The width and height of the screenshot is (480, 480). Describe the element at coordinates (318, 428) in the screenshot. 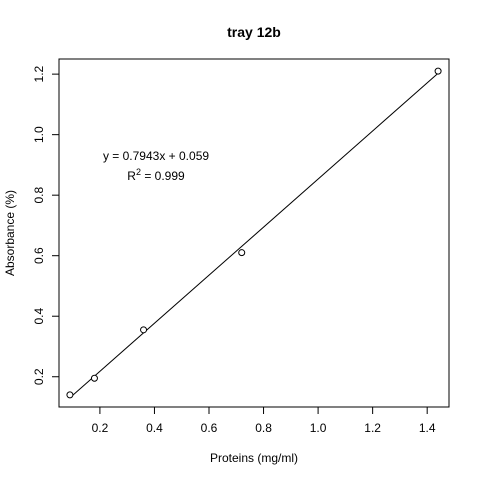

I see `x-tick-label: 1.0` at that location.